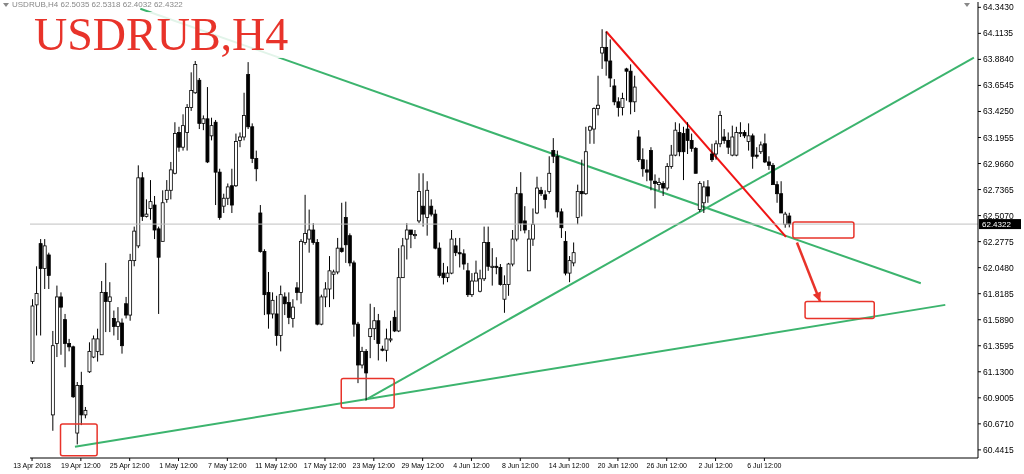 This screenshot has height=474, width=1024. What do you see at coordinates (998, 397) in the screenshot?
I see `y-tick-label: 60.9005` at bounding box center [998, 397].